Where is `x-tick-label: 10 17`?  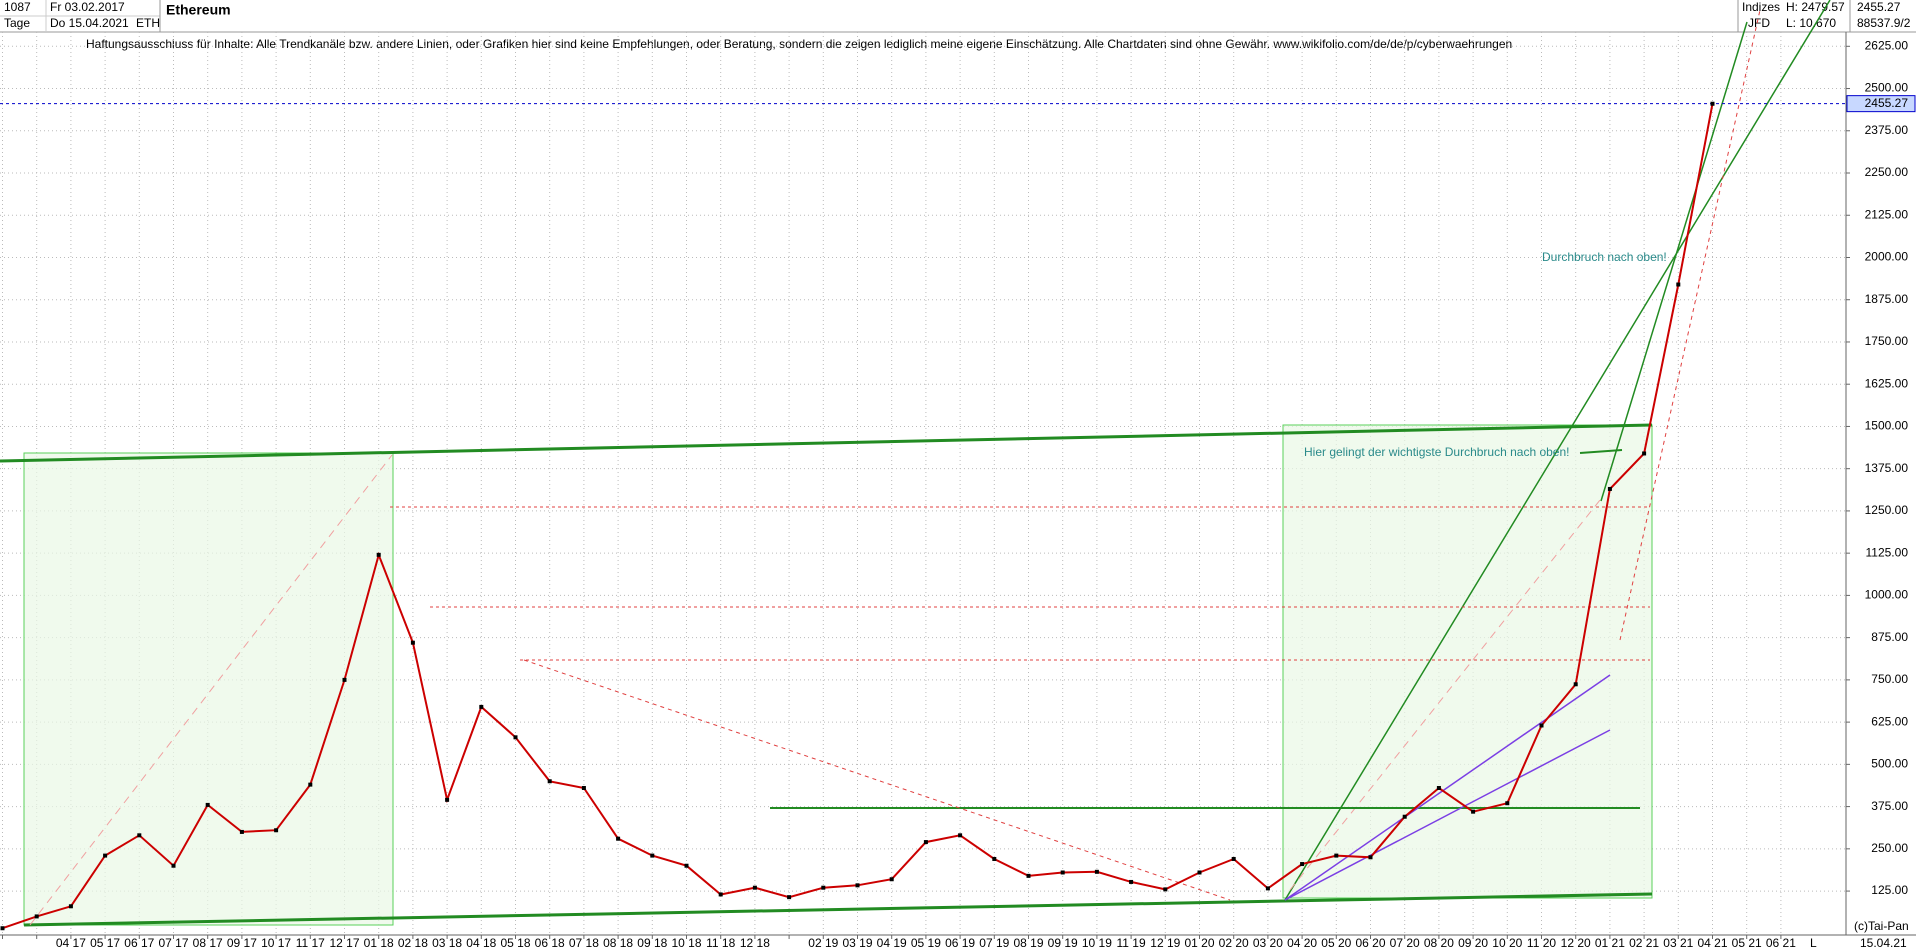
x-tick-label: 10 17 is located at coordinates (276, 943).